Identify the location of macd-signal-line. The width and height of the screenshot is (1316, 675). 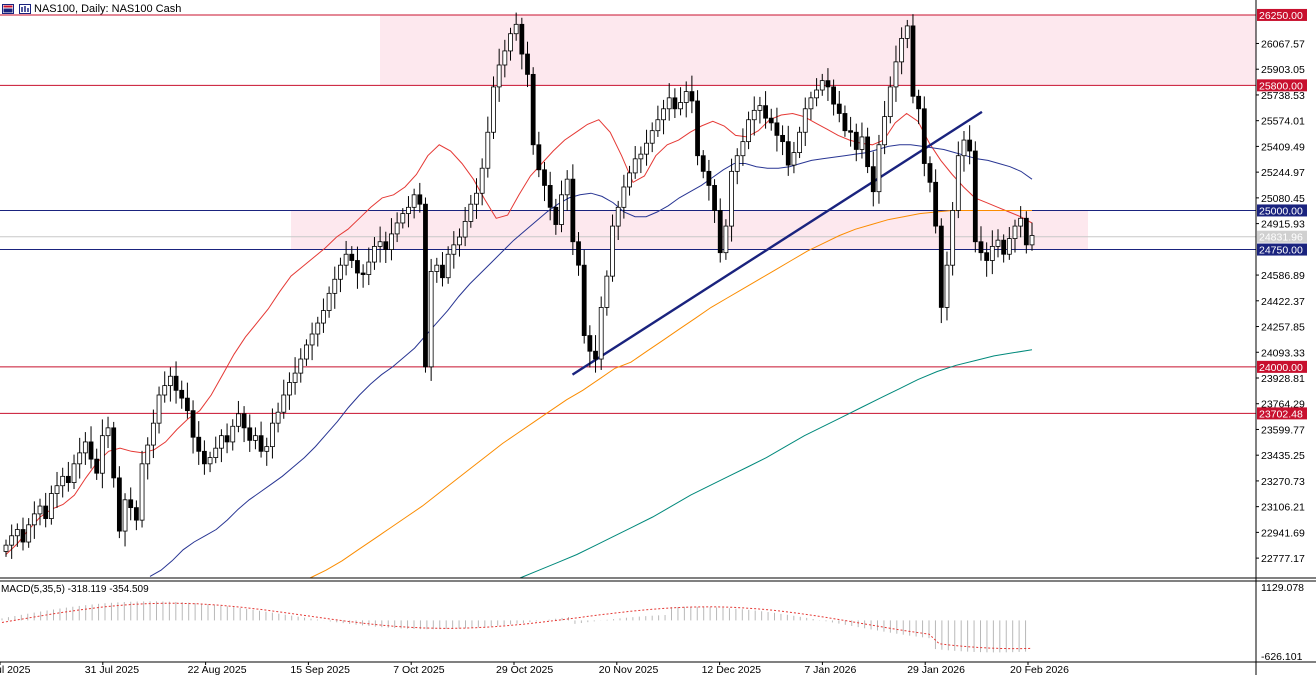
(517, 626).